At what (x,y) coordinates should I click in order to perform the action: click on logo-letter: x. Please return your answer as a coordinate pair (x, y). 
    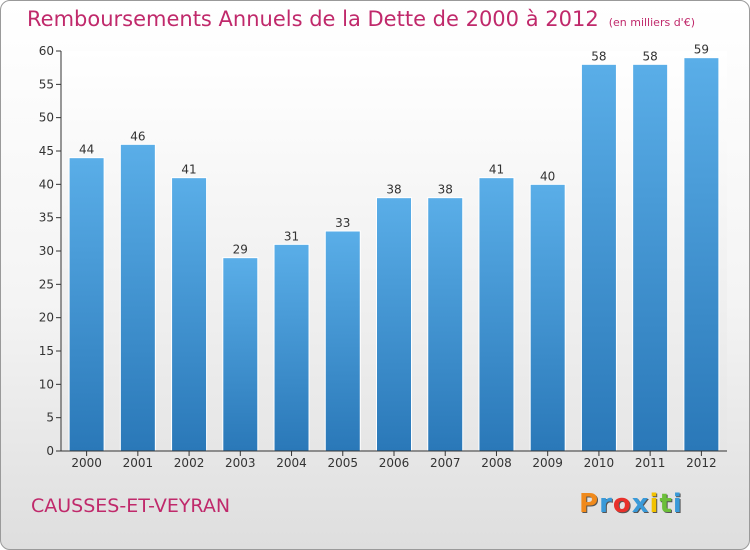
    Looking at the image, I should click on (640, 504).